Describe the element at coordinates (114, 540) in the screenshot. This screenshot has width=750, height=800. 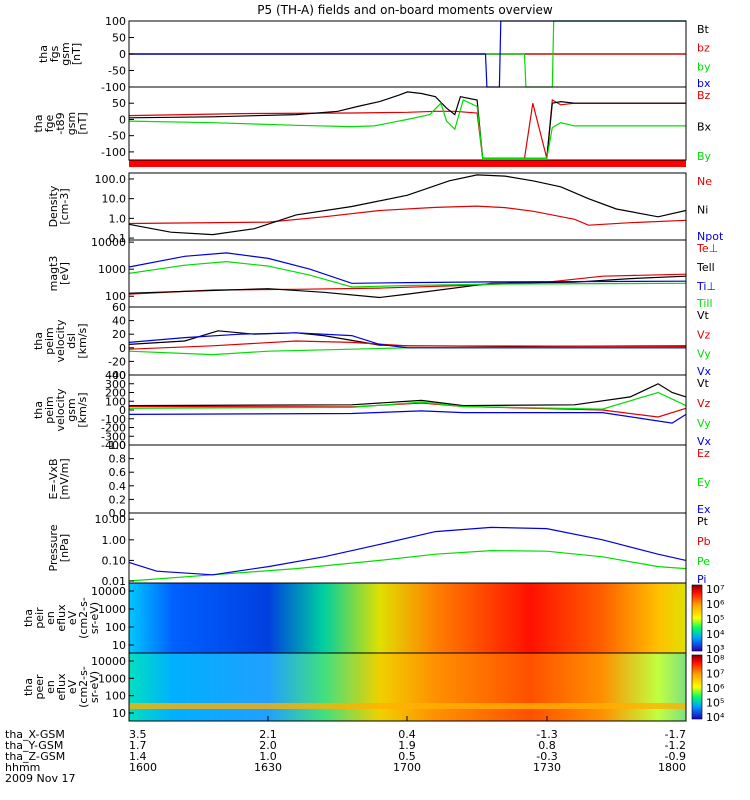
I see `y-tick-label: 1.00` at that location.